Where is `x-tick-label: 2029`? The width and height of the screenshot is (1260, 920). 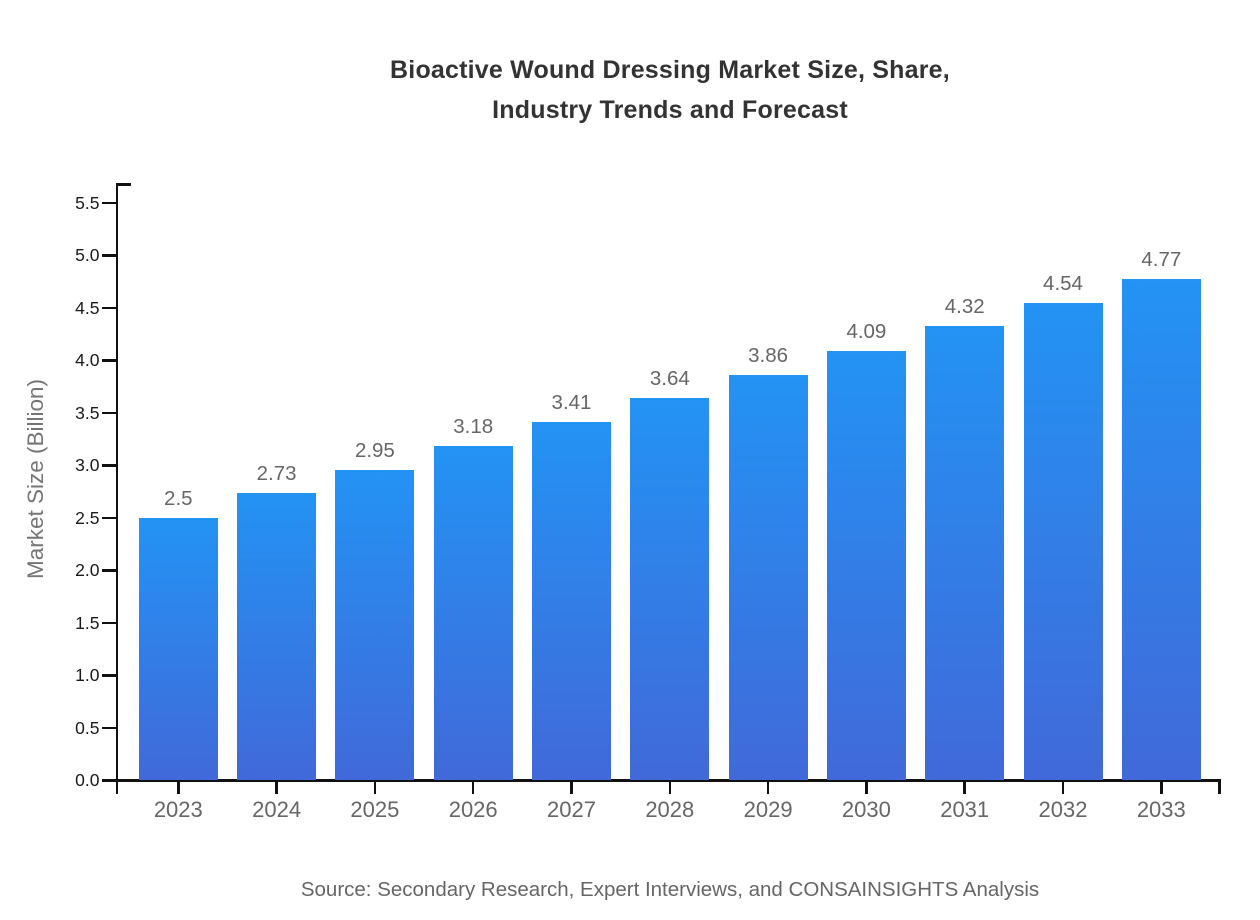 x-tick-label: 2029 is located at coordinates (768, 809).